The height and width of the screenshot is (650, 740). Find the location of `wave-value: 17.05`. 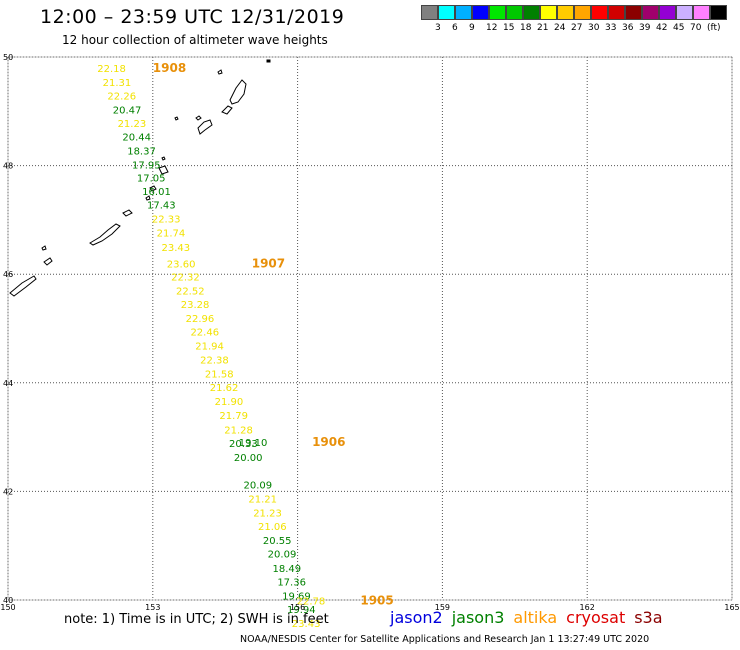

wave-value: 17.05 is located at coordinates (151, 178).